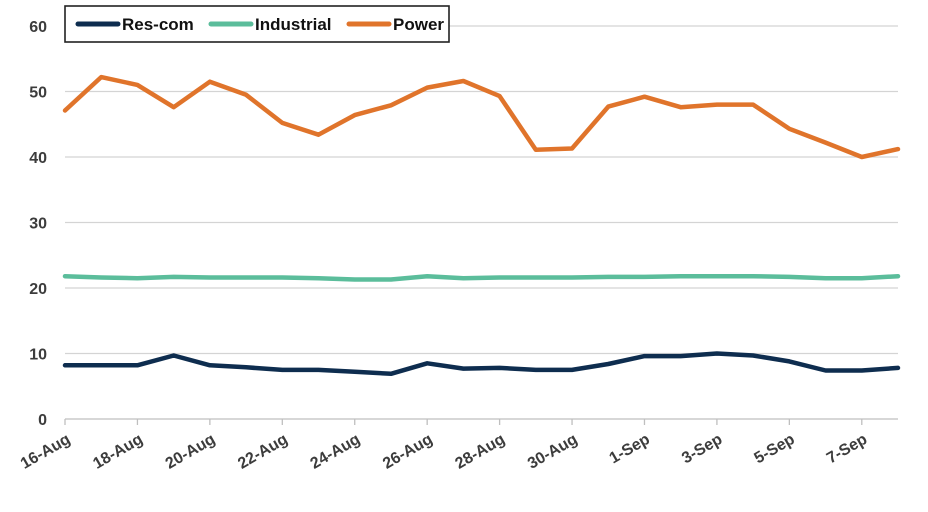 Image resolution: width=928 pixels, height=512 pixels. Describe the element at coordinates (45, 452) in the screenshot. I see `x-tick-label: 16-Aug` at that location.